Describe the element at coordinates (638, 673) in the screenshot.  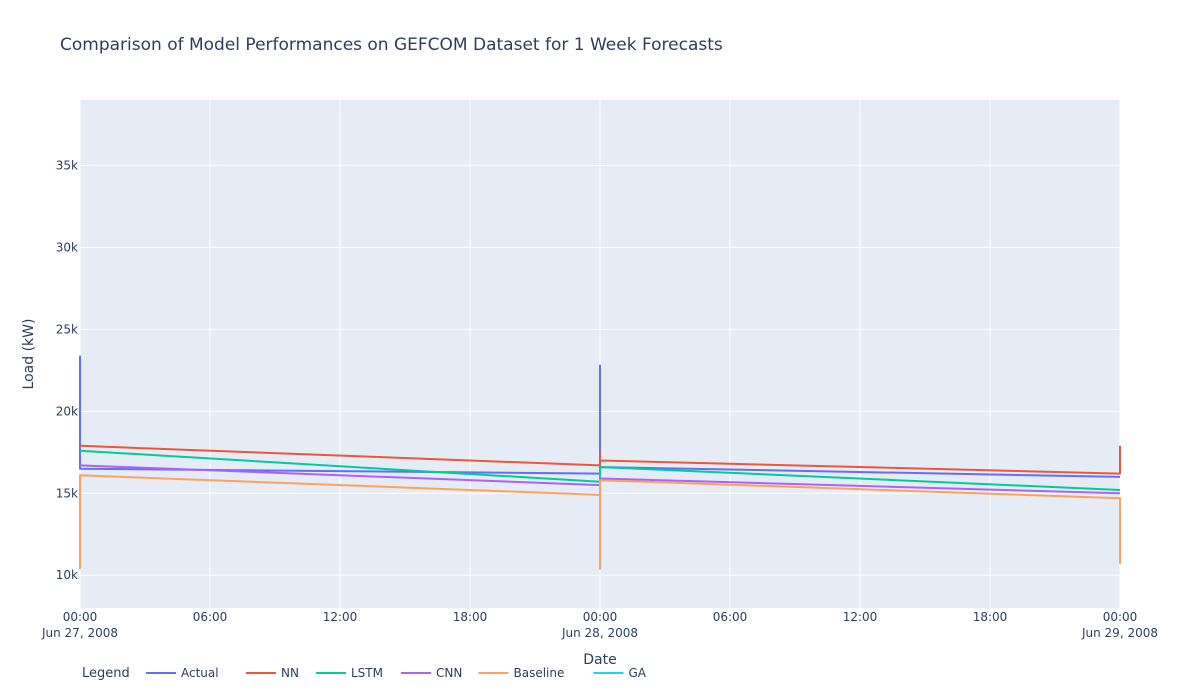
I see `legend-label: GA` at that location.